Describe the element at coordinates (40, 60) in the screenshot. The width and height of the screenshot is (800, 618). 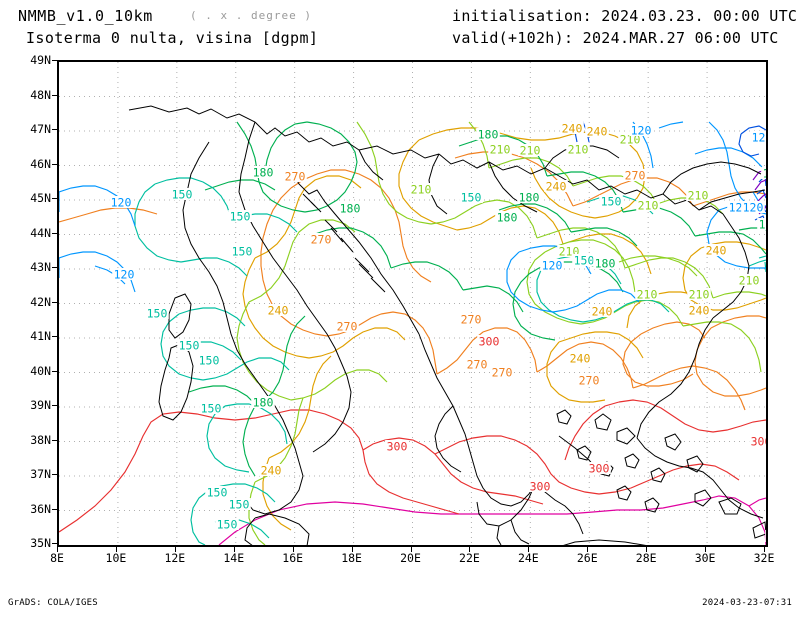
I see `y-tick-label: 49N` at that location.